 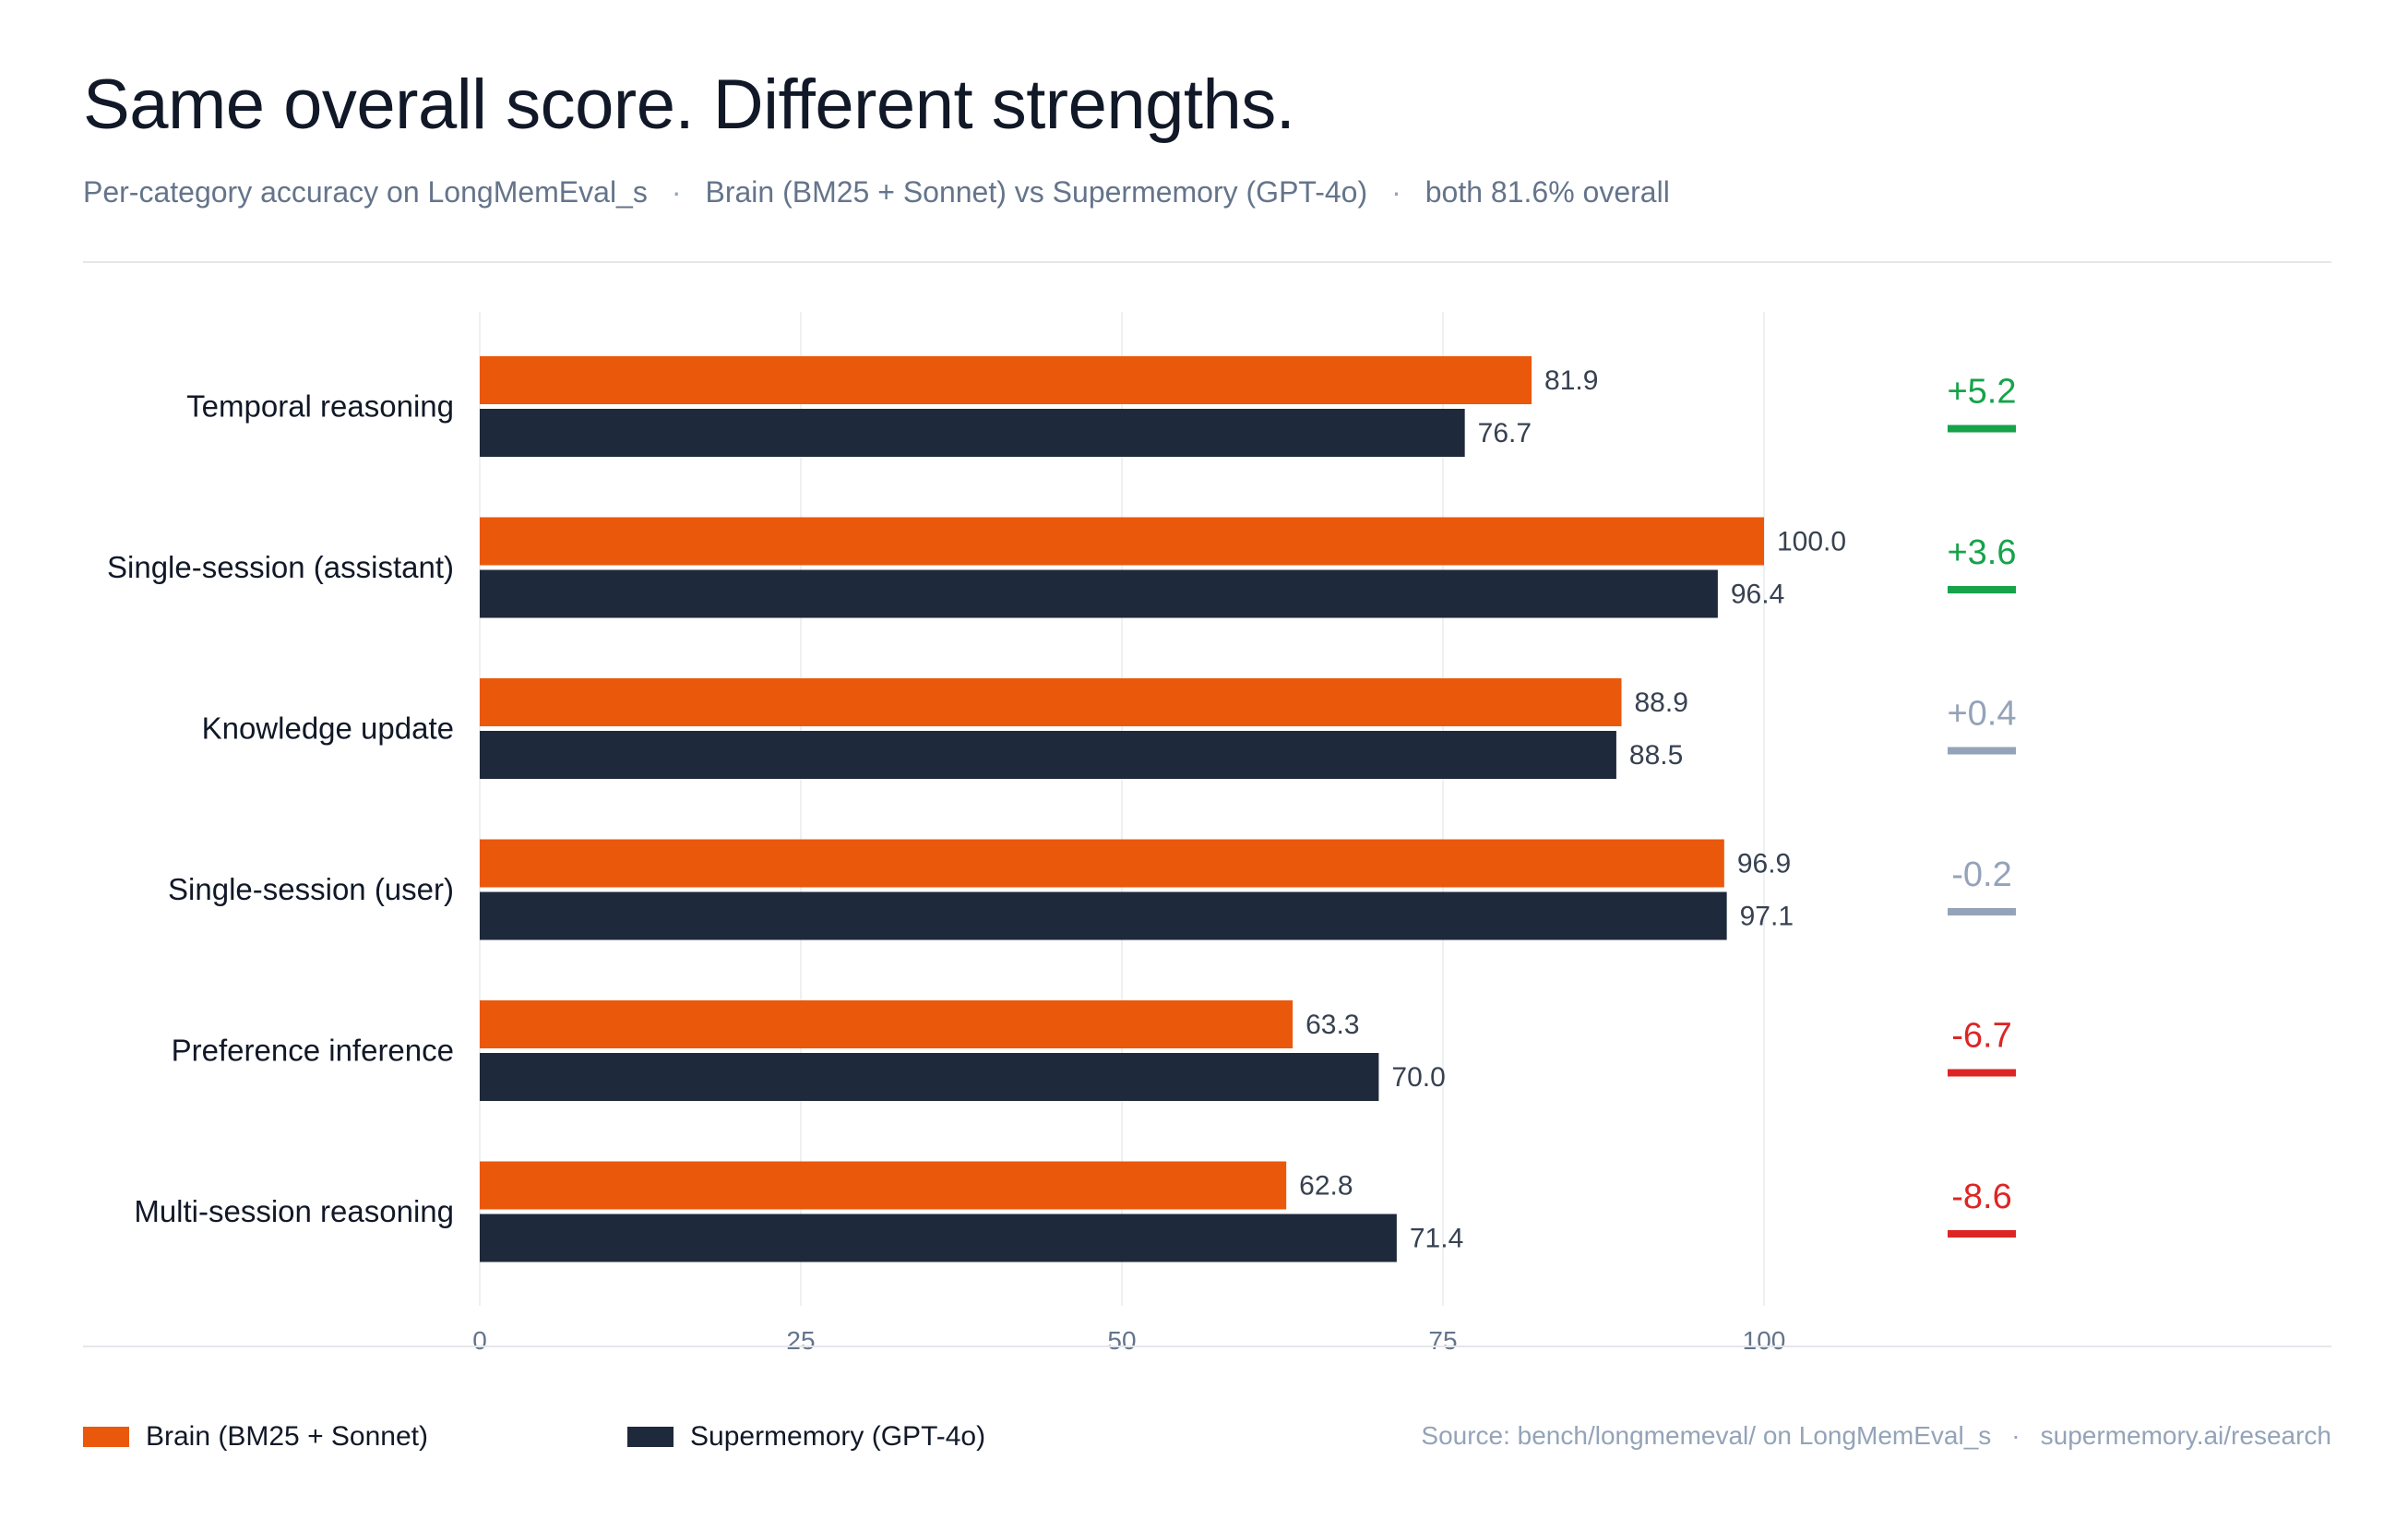 What do you see at coordinates (800, 1340) in the screenshot?
I see `x-tick-label: 25` at bounding box center [800, 1340].